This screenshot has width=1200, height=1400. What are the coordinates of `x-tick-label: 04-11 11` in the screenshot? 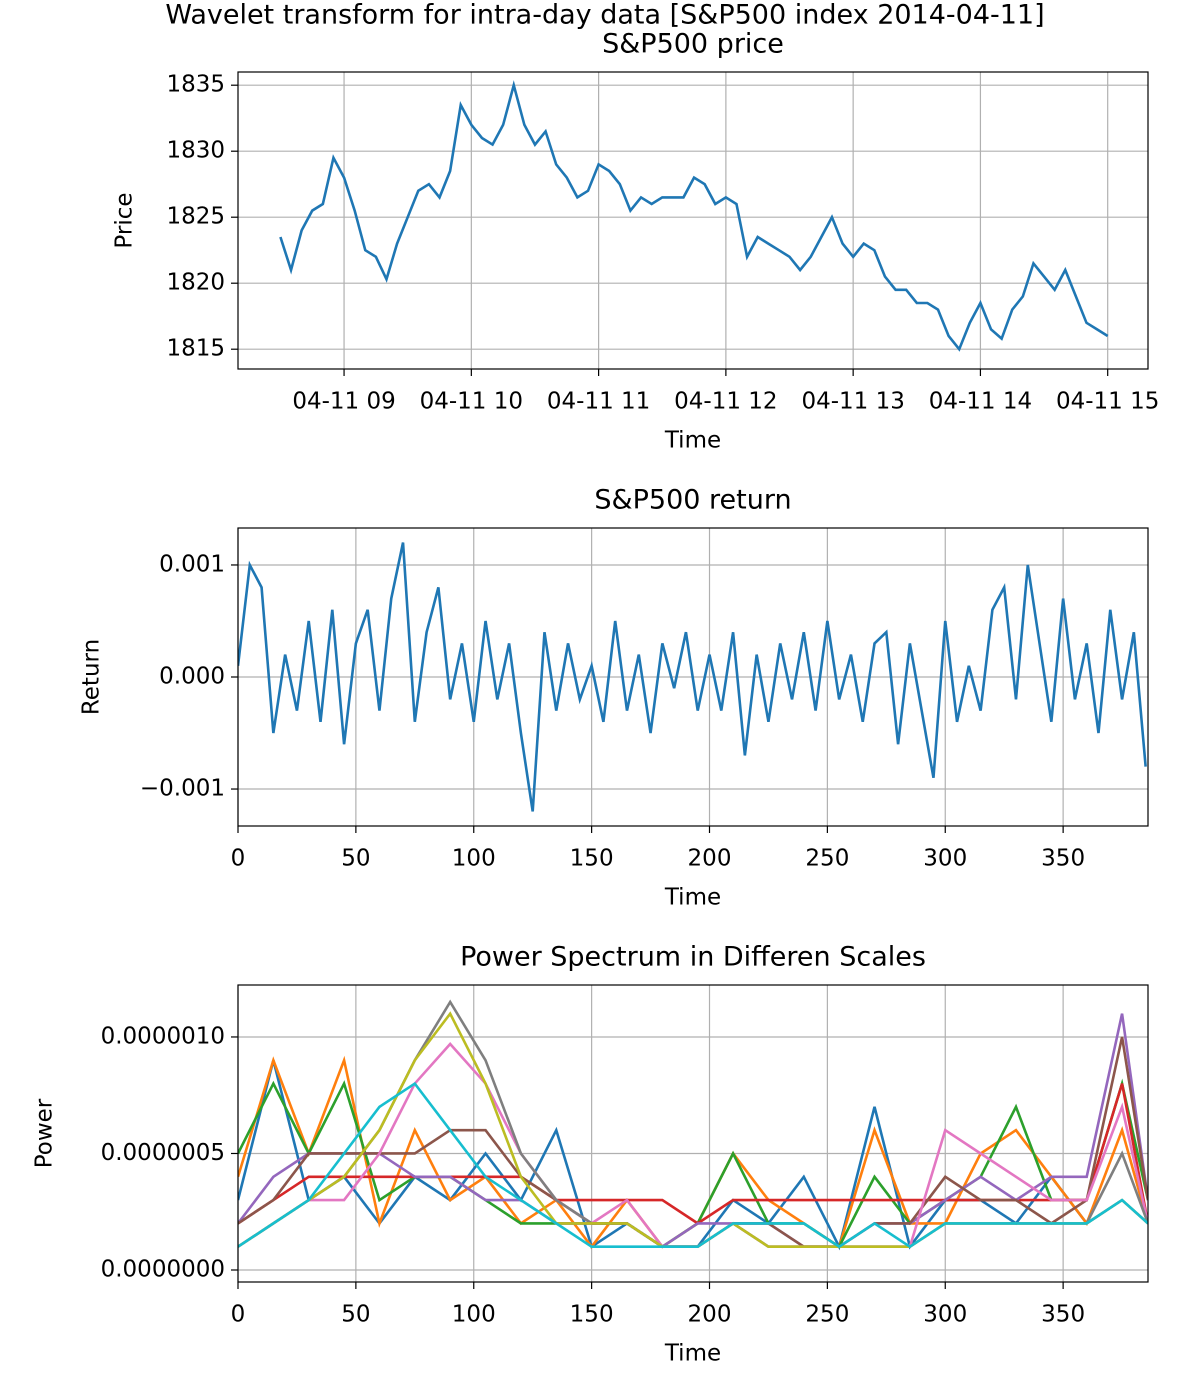 It's located at (598, 402).